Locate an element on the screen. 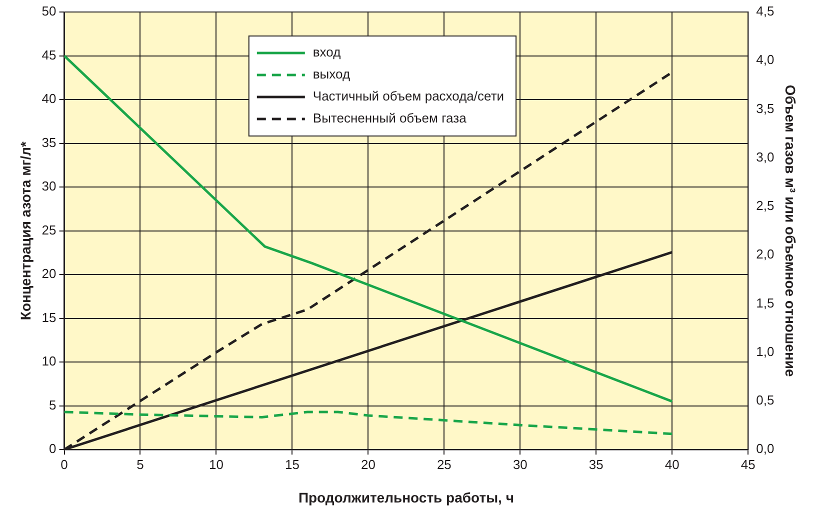  y-tick-label: 25 is located at coordinates (49, 230).